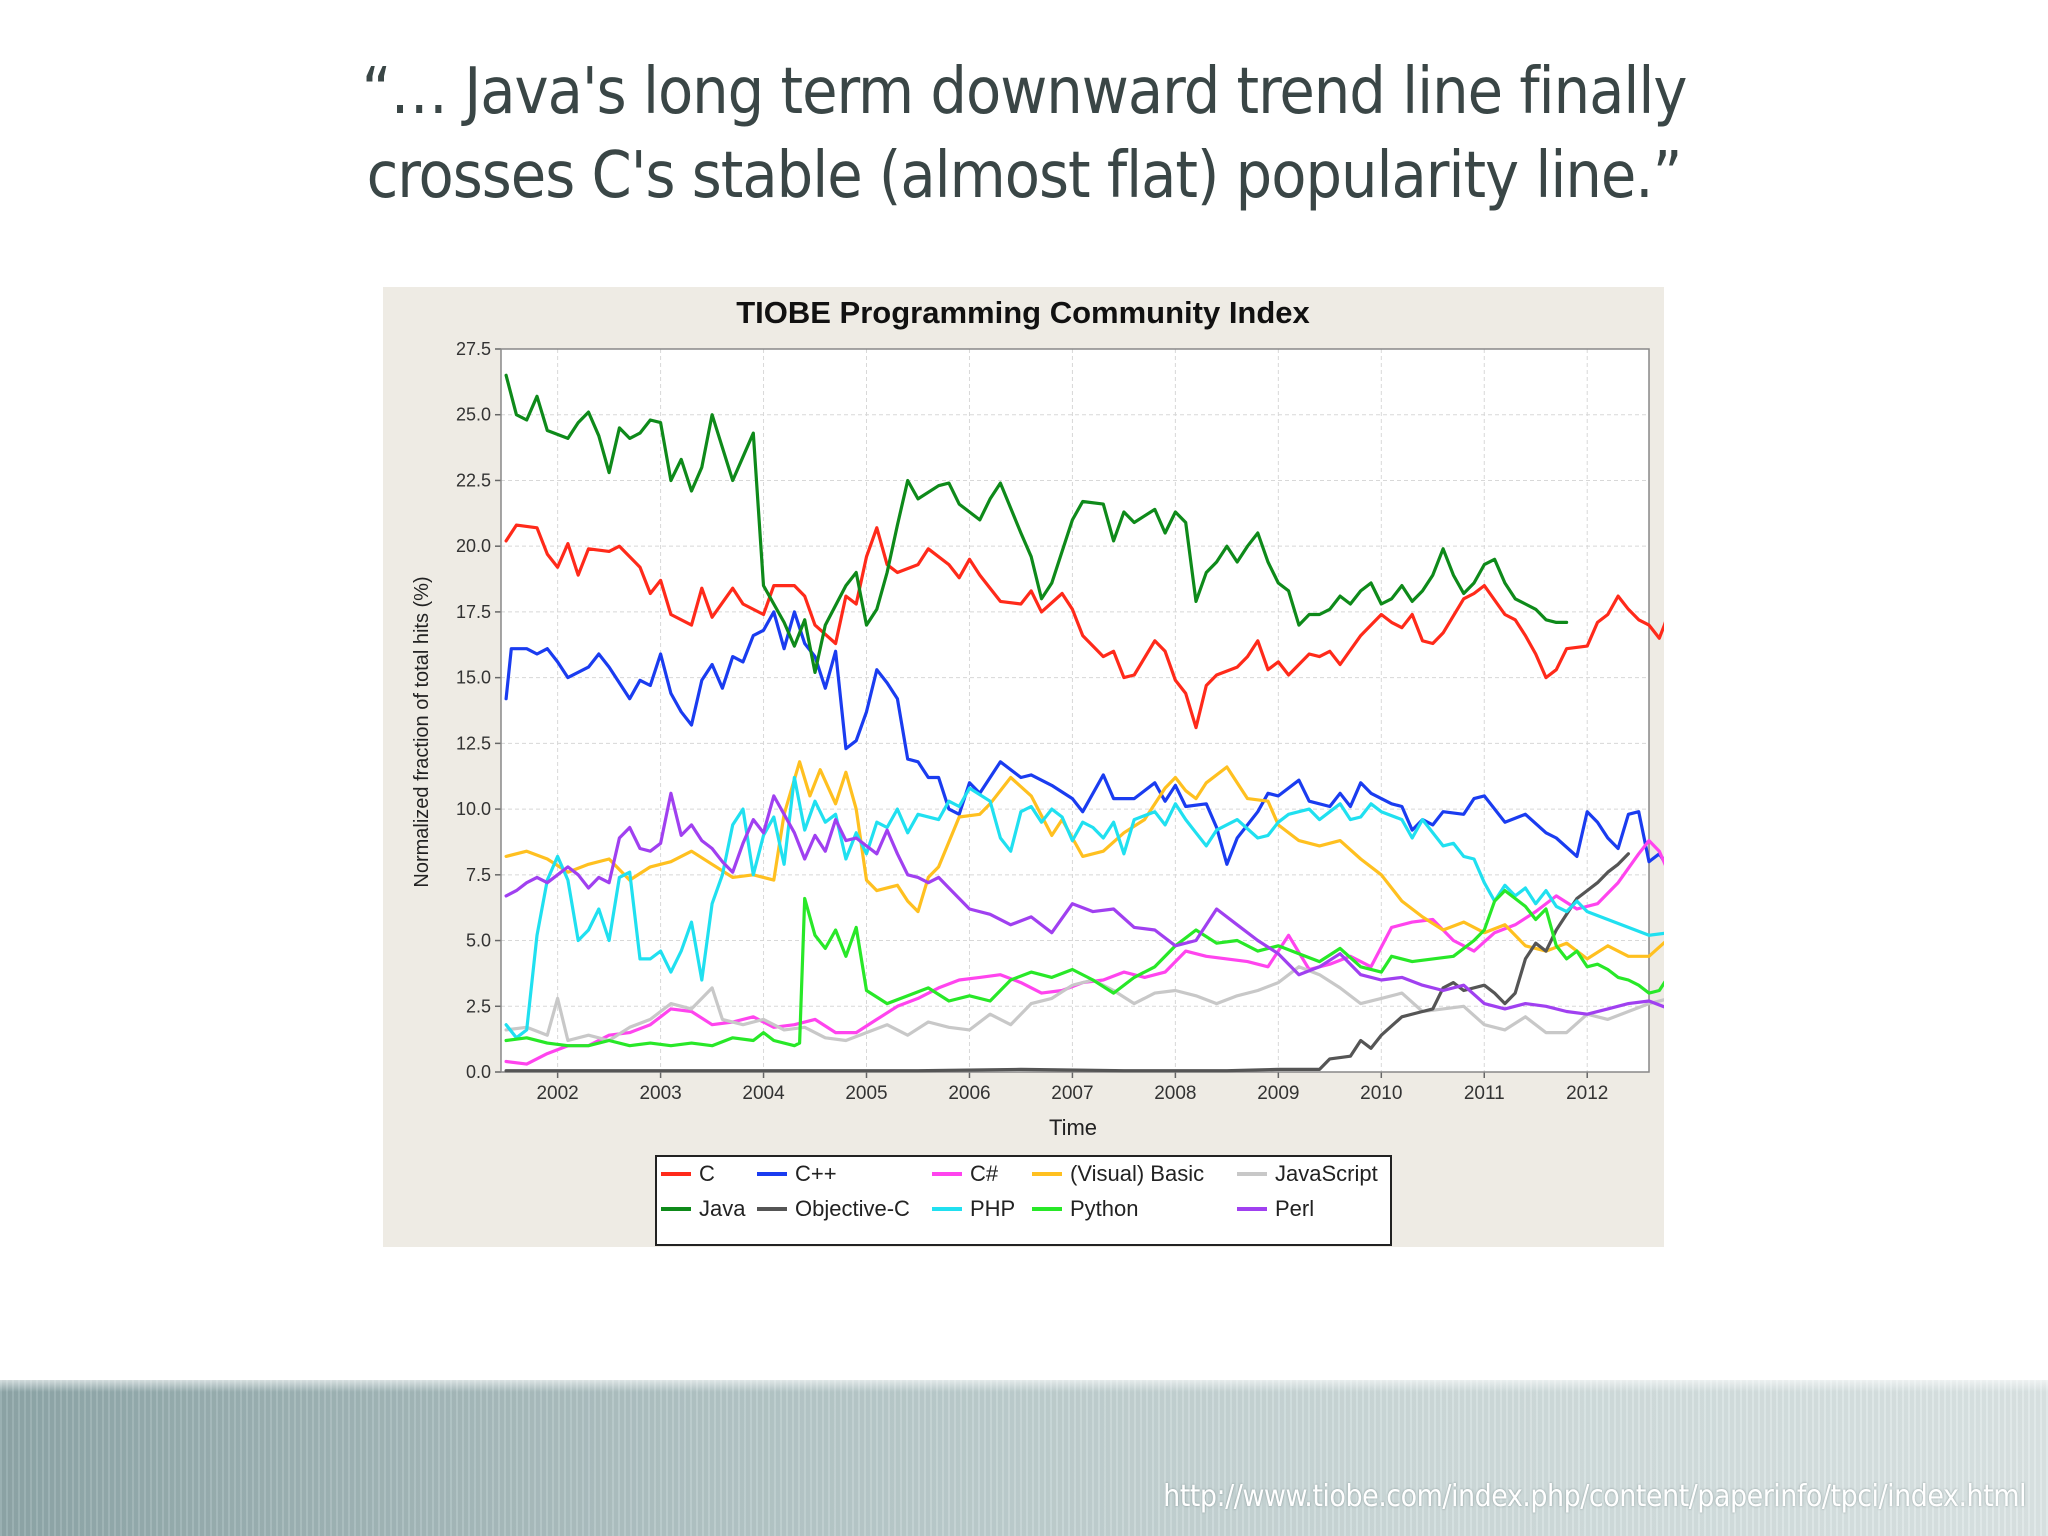 The width and height of the screenshot is (2048, 1536). What do you see at coordinates (1587, 1093) in the screenshot?
I see `x-tick-label: 2012` at bounding box center [1587, 1093].